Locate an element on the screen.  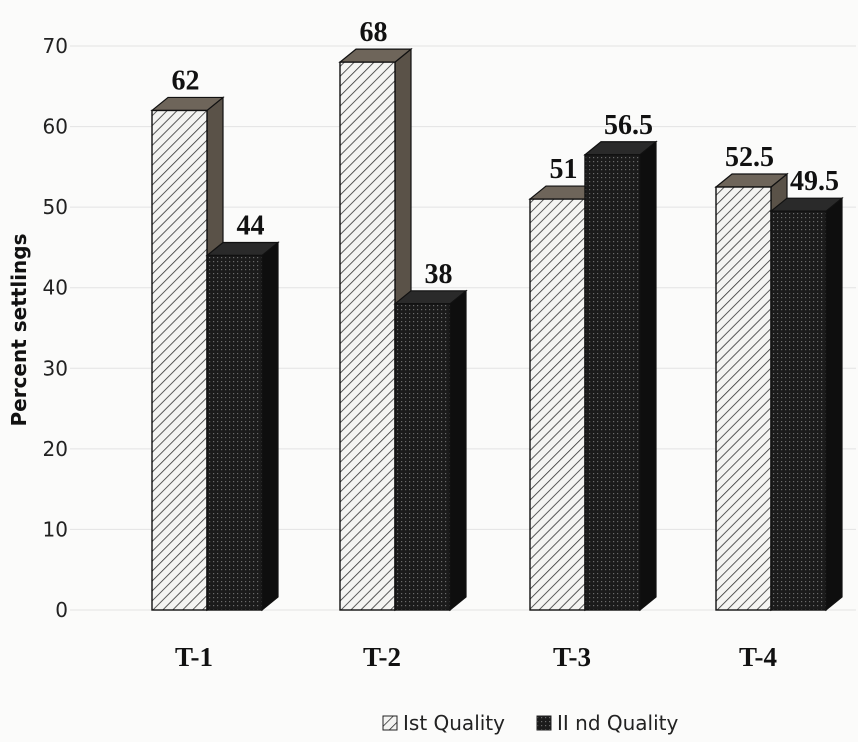
y-tick-label: 10 is located at coordinates (55, 529).